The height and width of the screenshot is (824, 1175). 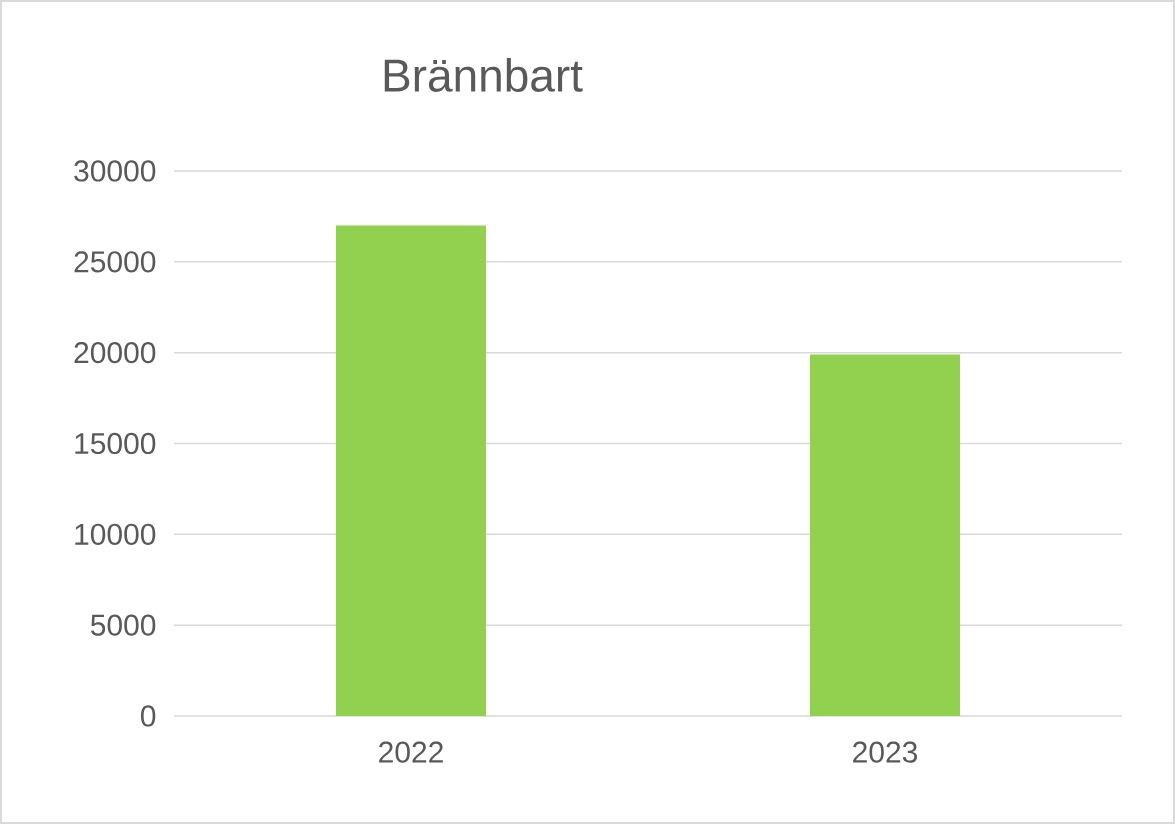 I want to click on y-tick-label: 15000, so click(x=115, y=443).